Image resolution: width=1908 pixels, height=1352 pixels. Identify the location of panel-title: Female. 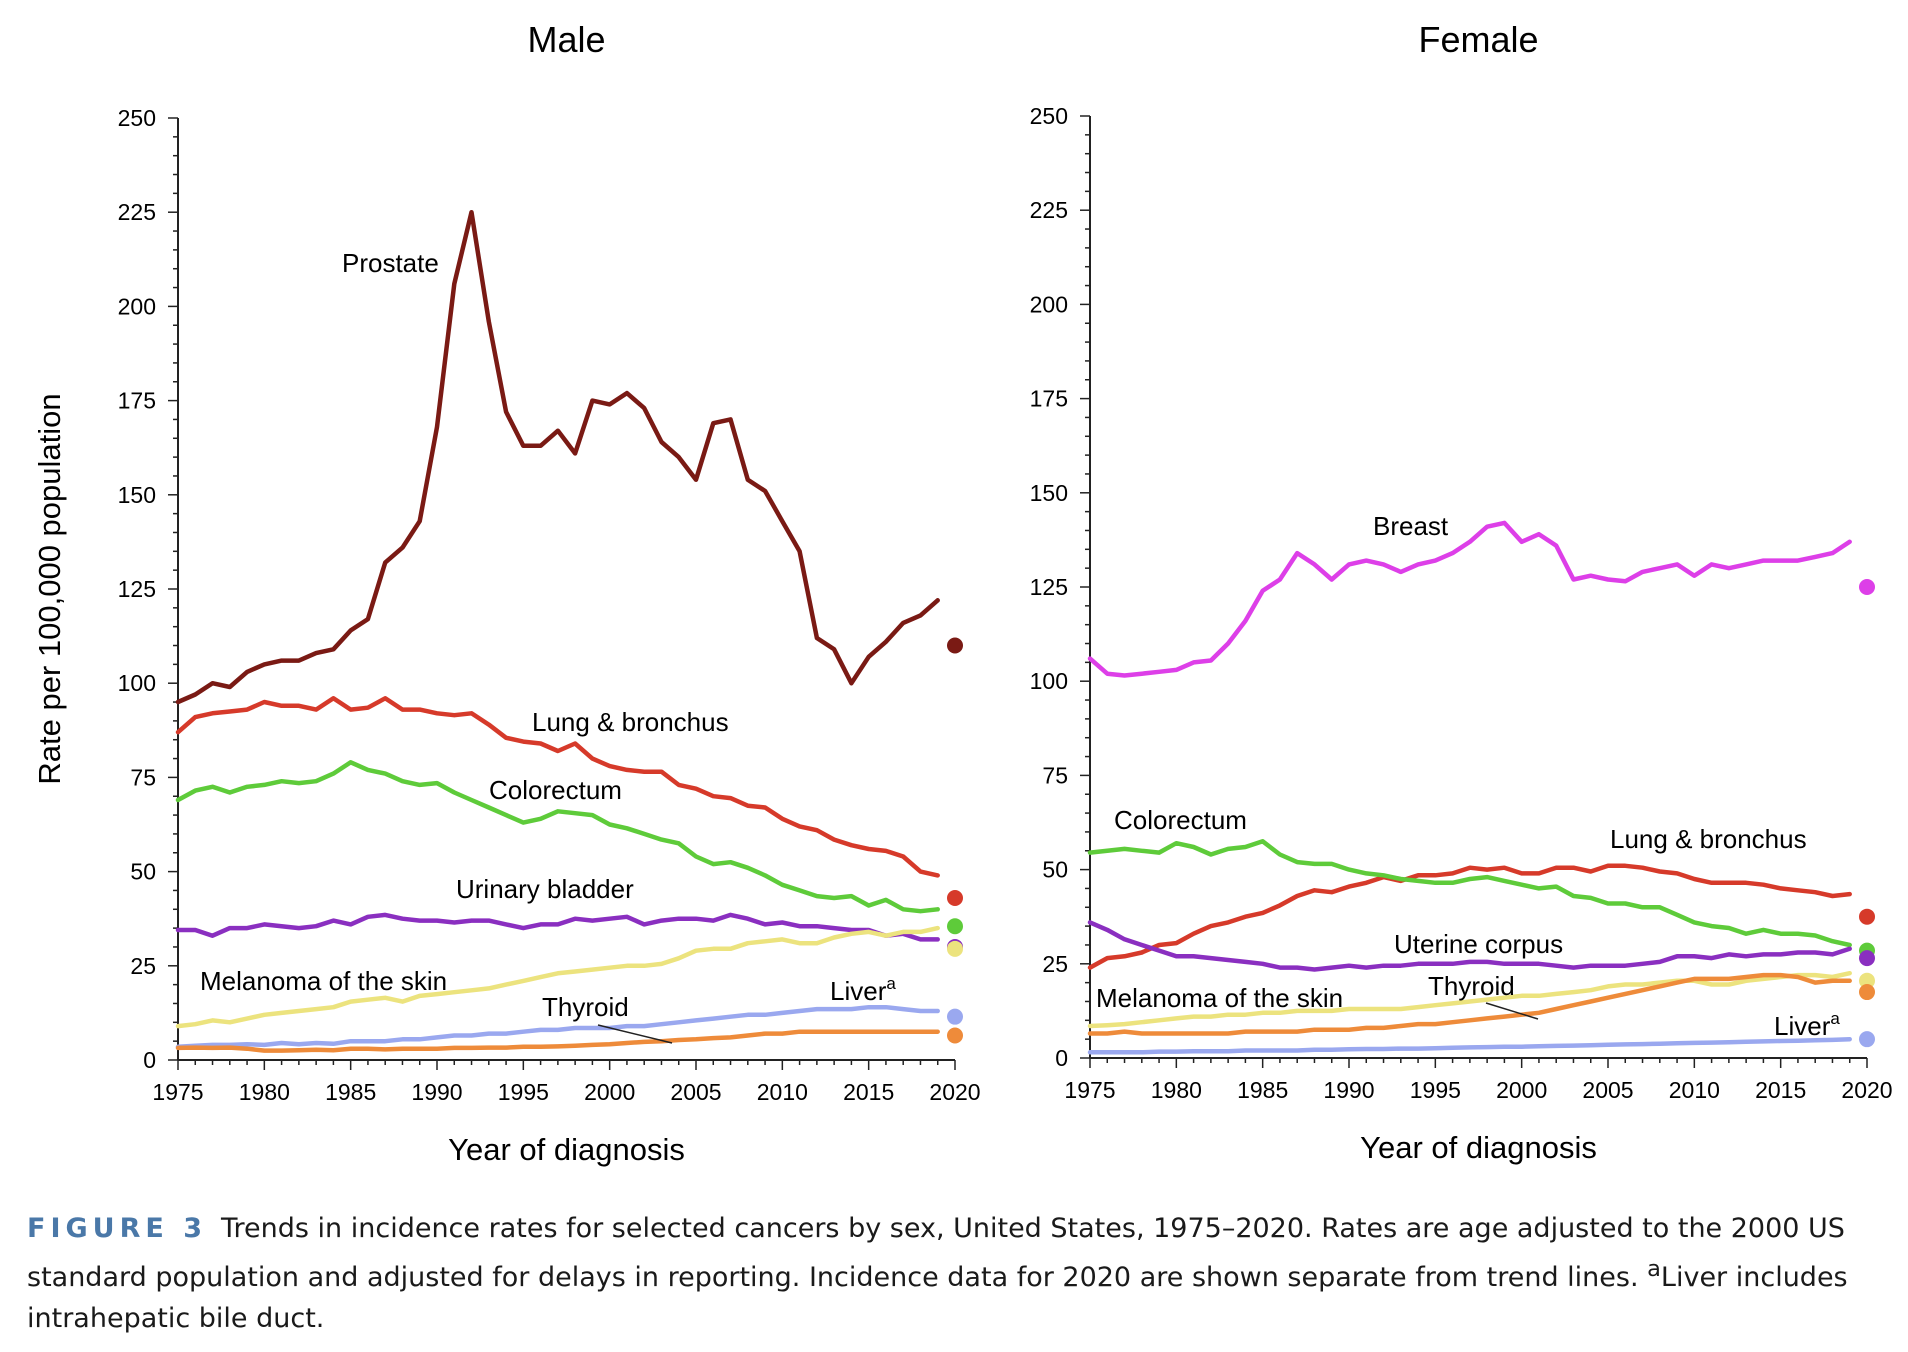
(1478, 39).